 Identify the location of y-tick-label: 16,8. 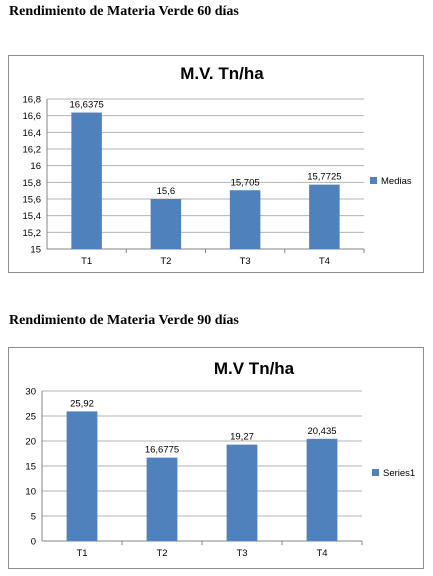
(32, 100).